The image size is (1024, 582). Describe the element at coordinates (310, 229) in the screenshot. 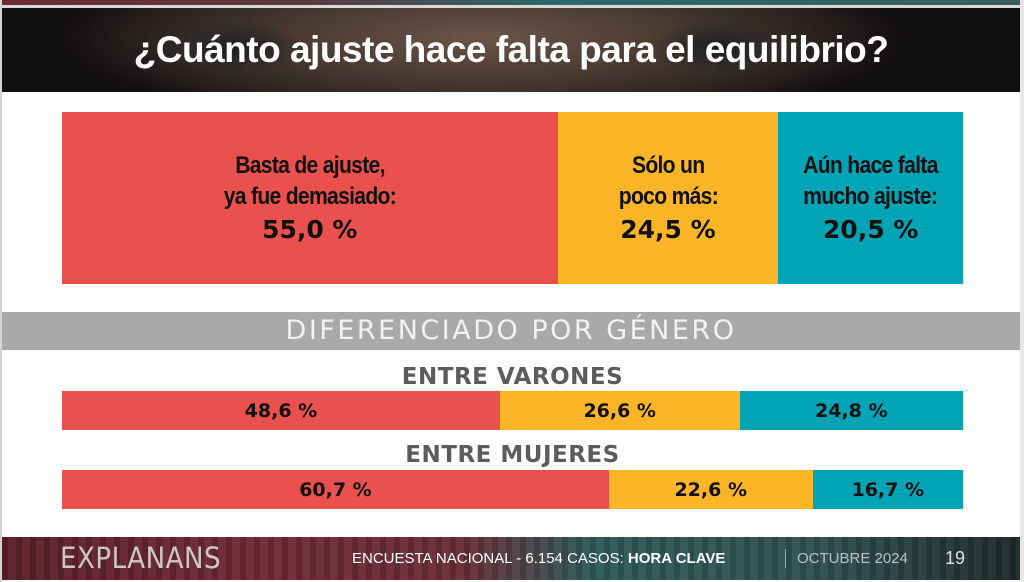

I see `segment-value-label: 55,0 %` at that location.